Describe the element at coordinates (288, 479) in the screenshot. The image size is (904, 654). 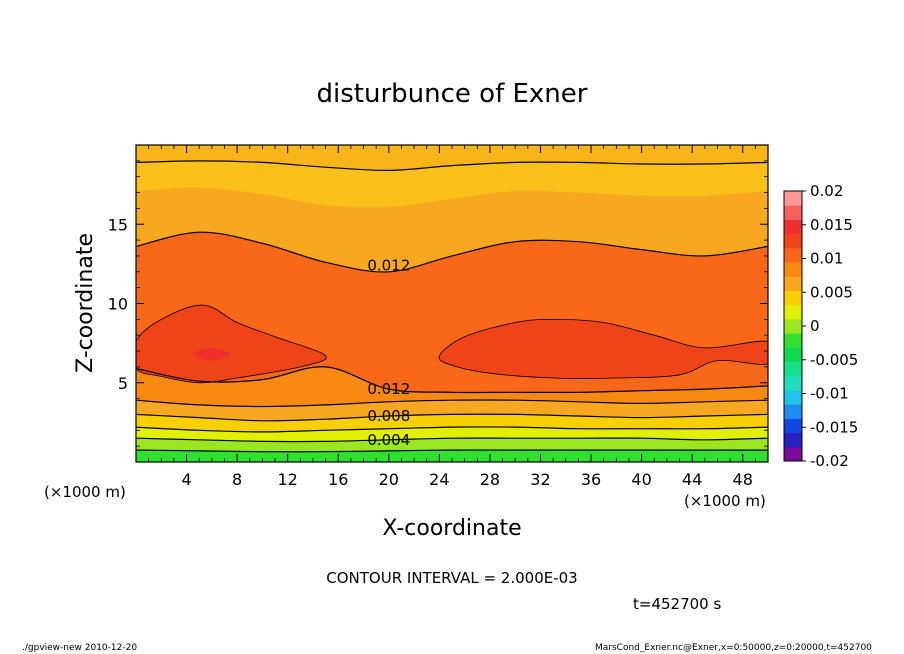
I see `x-tick-label: 12` at that location.